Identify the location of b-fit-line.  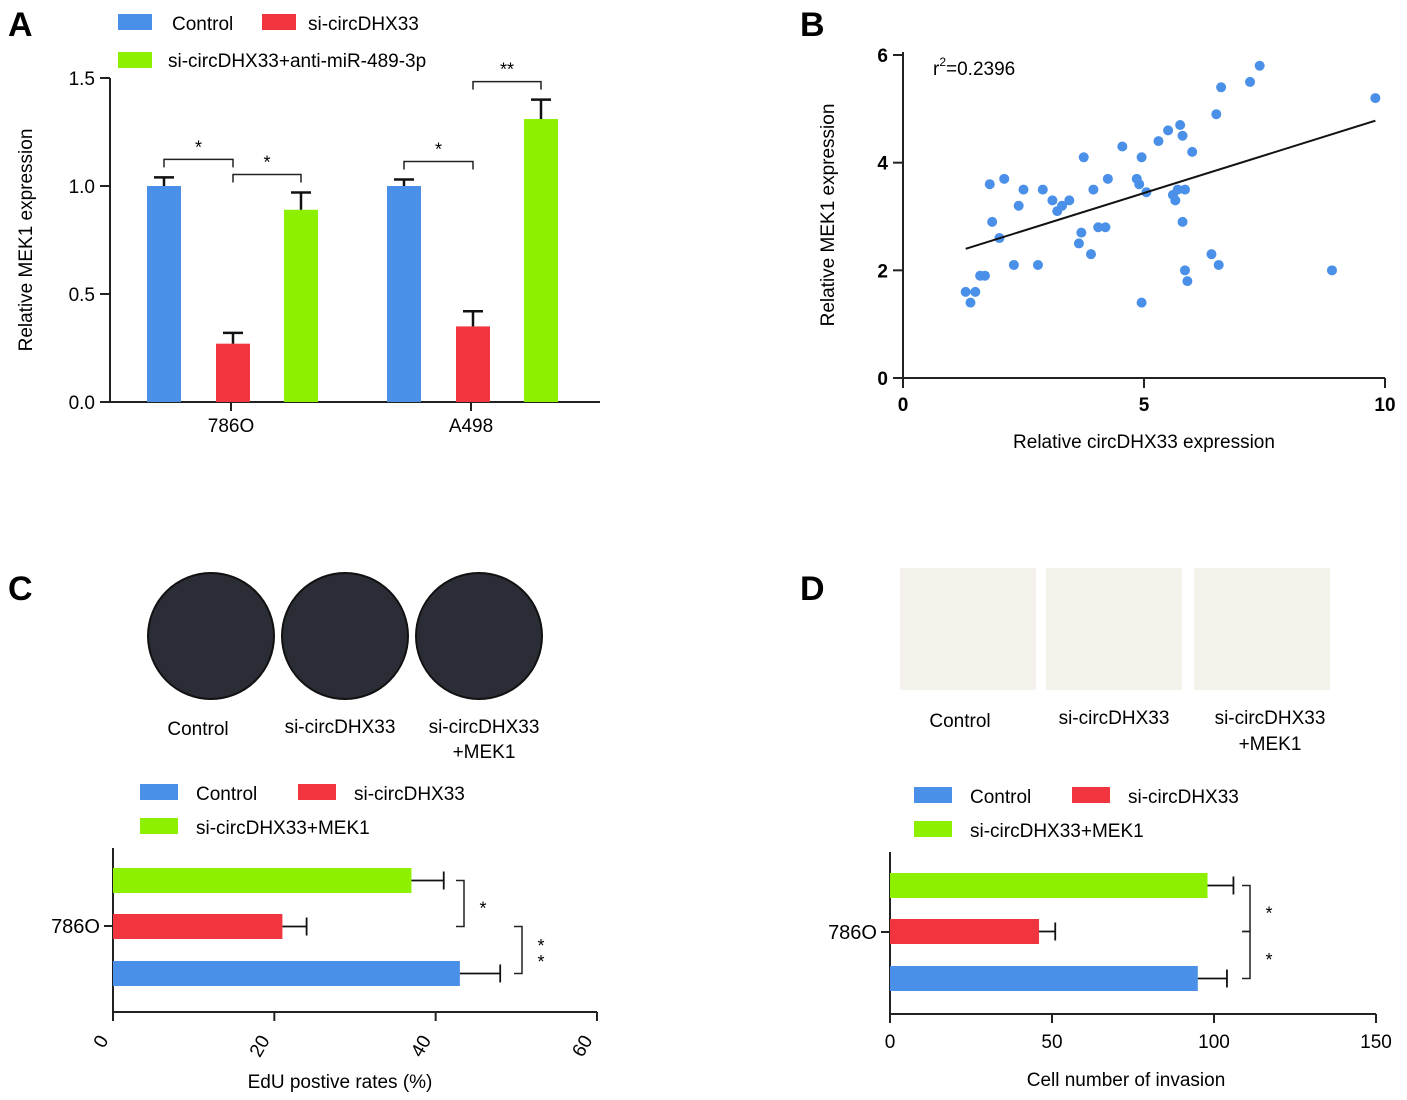
(1170, 184).